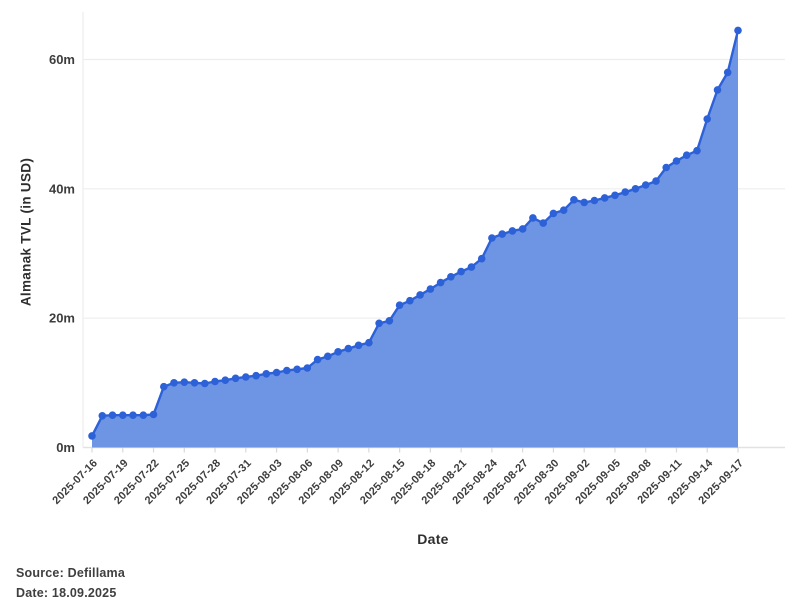 Image resolution: width=806 pixels, height=616 pixels. I want to click on y-tick-label: 40m, so click(62, 188).